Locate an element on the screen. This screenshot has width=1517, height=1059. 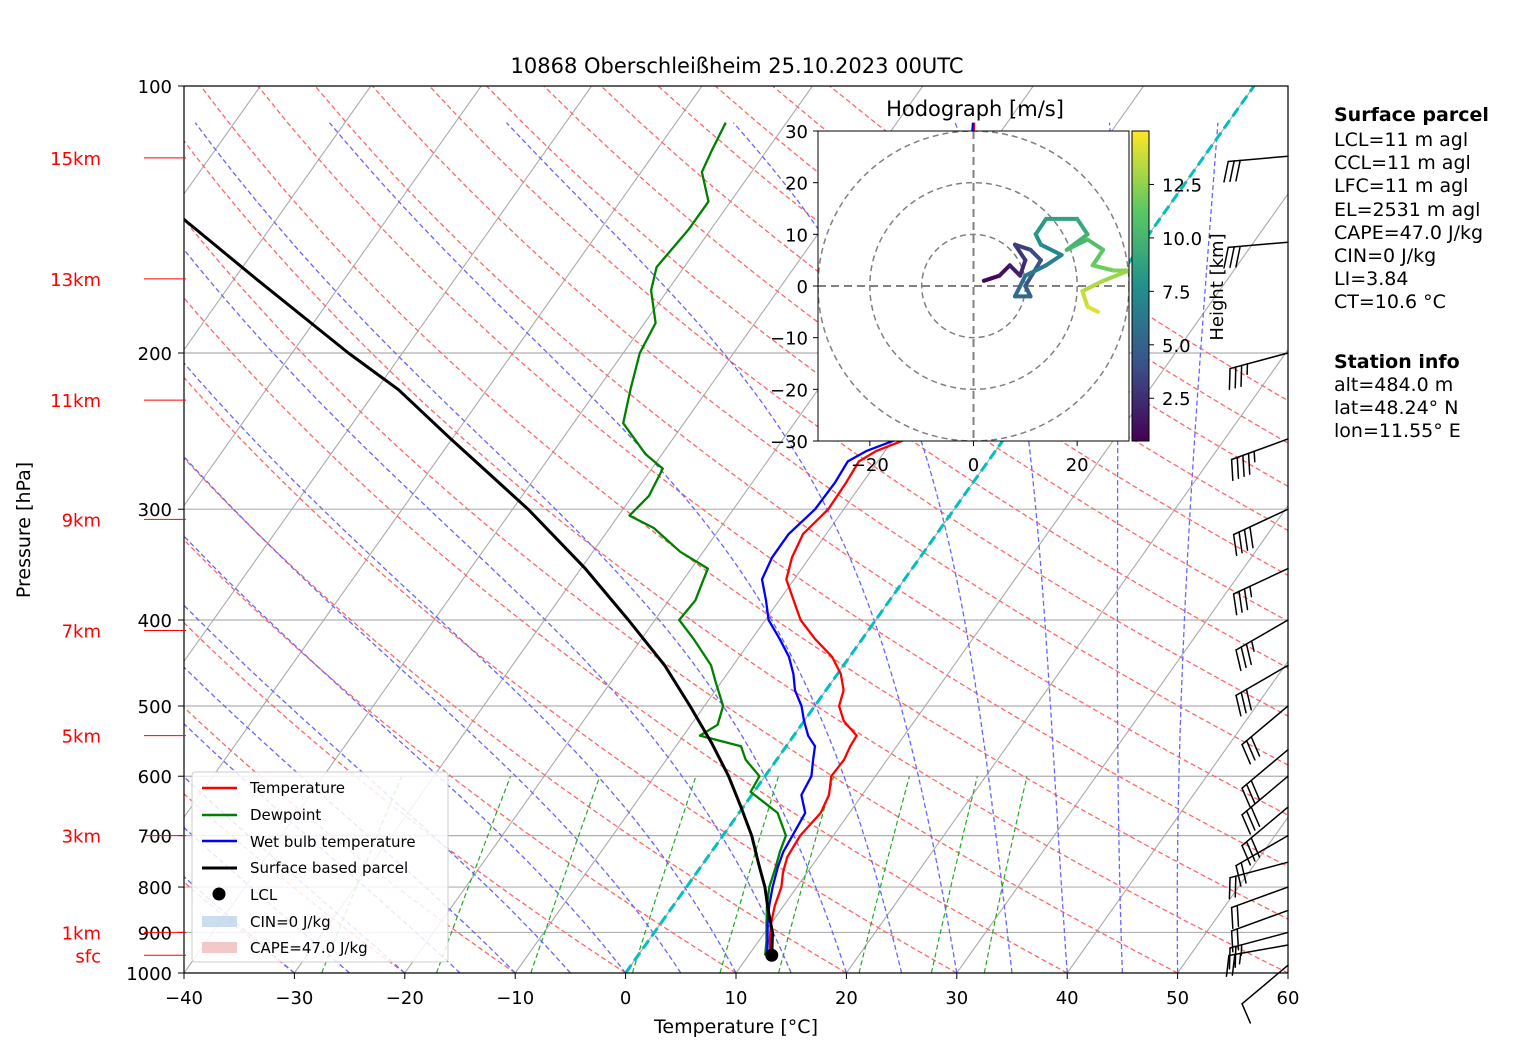
height-label: 1km is located at coordinates (81, 933).